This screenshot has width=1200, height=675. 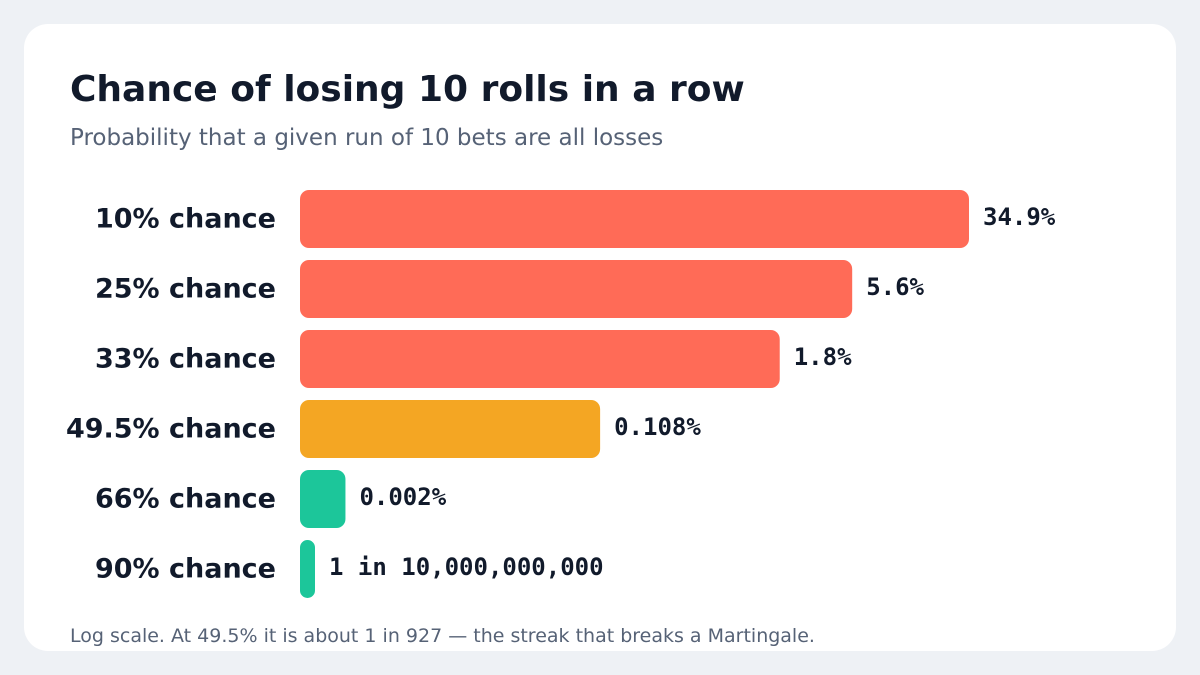 What do you see at coordinates (185, 499) in the screenshot?
I see `category-label: 66% chance` at bounding box center [185, 499].